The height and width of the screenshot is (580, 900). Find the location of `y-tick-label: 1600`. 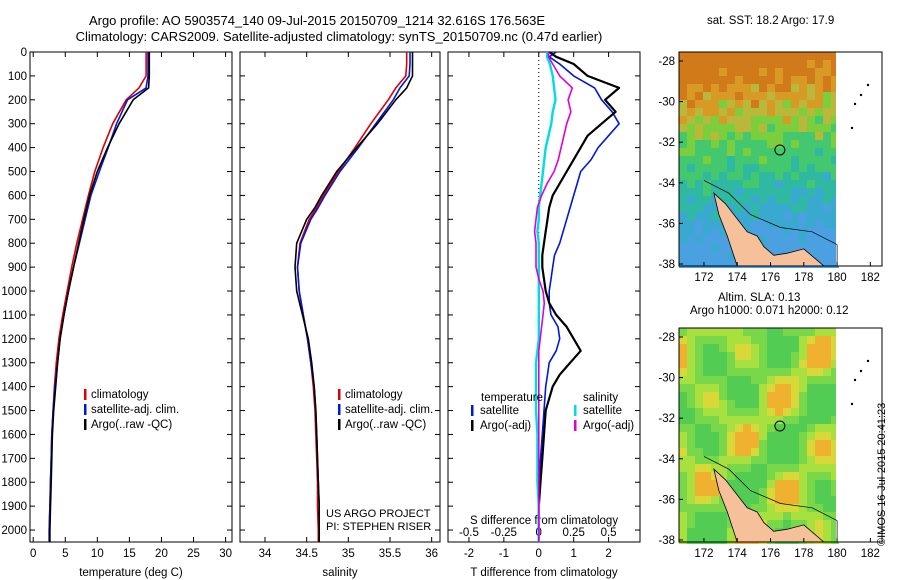

y-tick-label: 1600 is located at coordinates (14, 435).